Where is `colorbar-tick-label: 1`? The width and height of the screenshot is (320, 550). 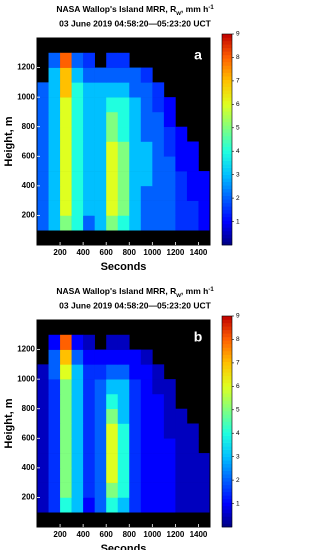 colorbar-tick-label: 1 is located at coordinates (238, 221).